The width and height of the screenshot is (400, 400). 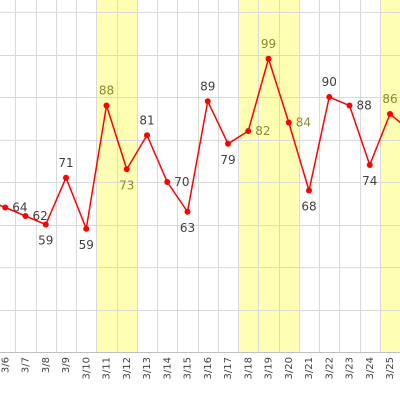 I want to click on x-tick-label-3/17: 3/17, so click(x=228, y=368).